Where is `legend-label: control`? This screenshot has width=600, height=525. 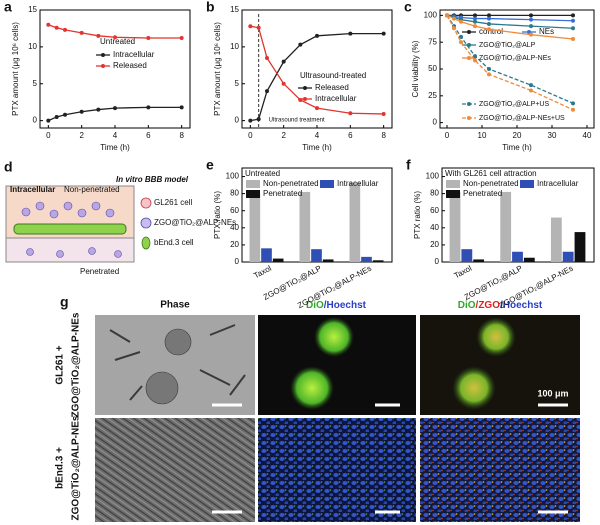
legend-label: control is located at coordinates (491, 31).